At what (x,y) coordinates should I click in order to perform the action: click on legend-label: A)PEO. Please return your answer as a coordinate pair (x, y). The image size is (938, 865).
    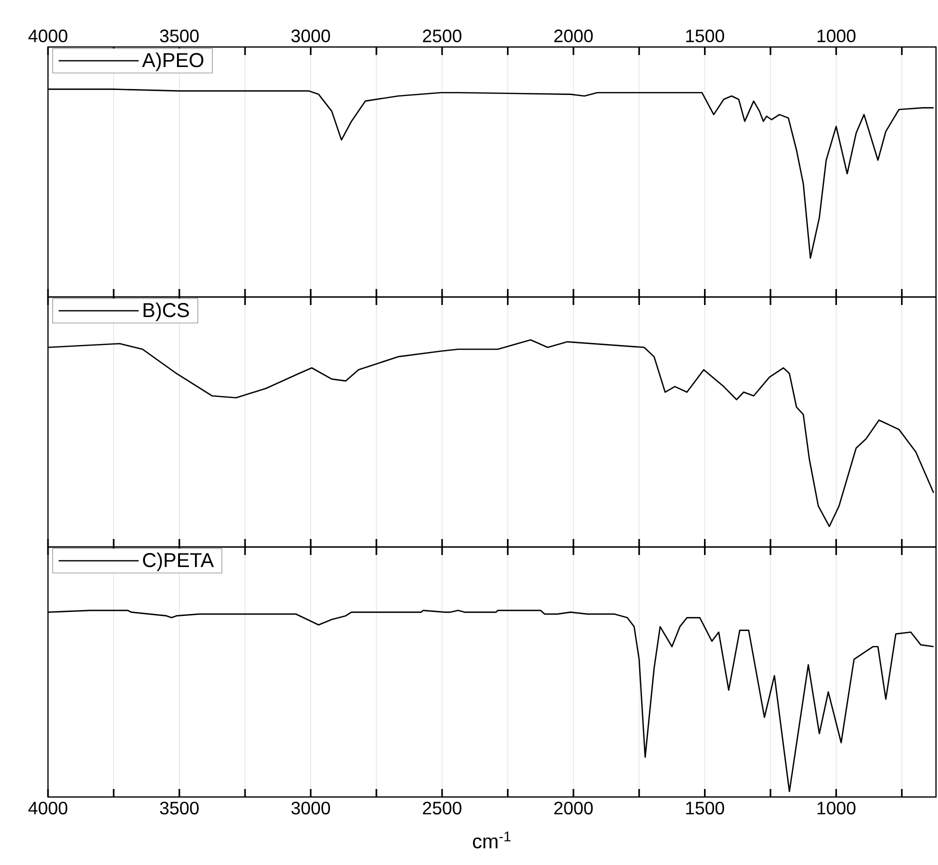
    Looking at the image, I should click on (173, 62).